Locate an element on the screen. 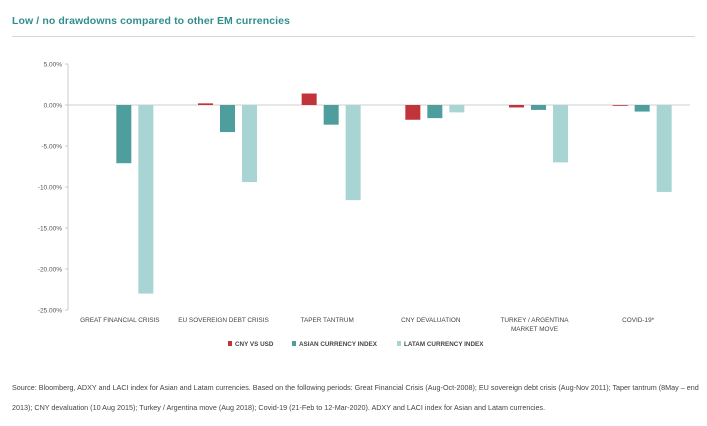 This screenshot has height=426, width=707. x-category-label: TAPER TANTRUM is located at coordinates (327, 320).